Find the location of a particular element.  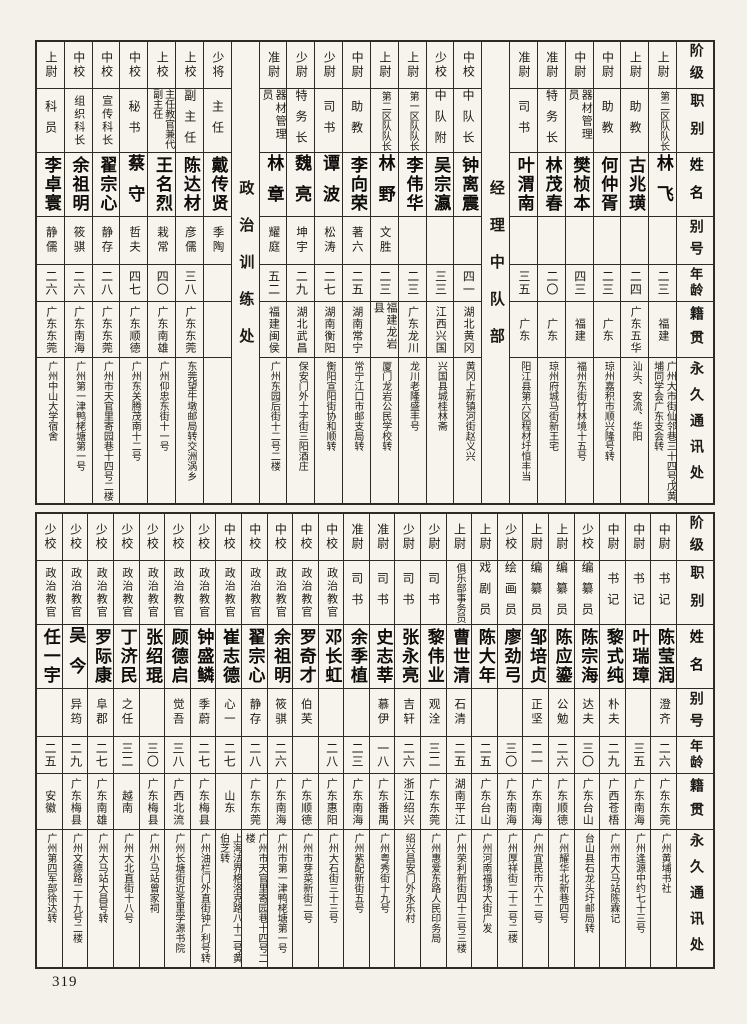

section-label: 经理中队部 is located at coordinates (495, 272).